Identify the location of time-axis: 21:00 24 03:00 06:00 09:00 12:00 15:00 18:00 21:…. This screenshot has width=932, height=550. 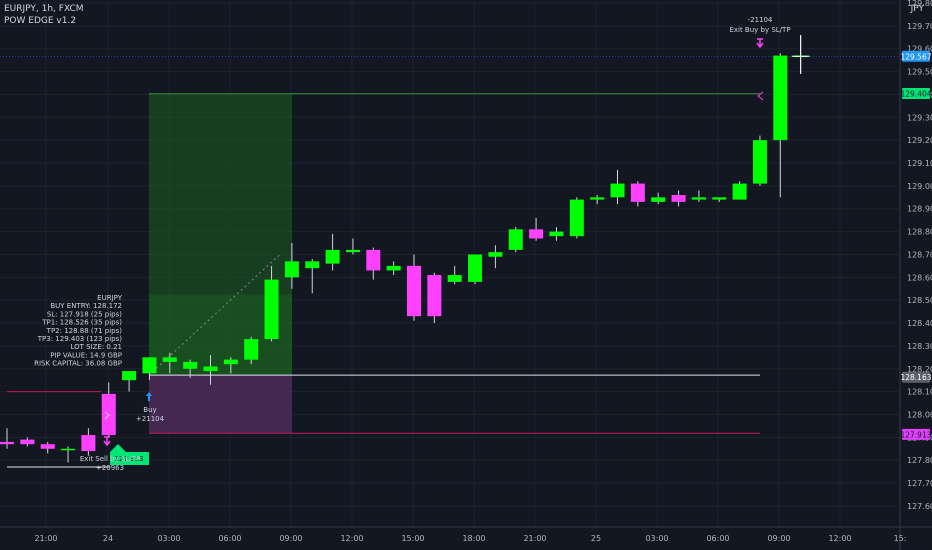
(466, 534).